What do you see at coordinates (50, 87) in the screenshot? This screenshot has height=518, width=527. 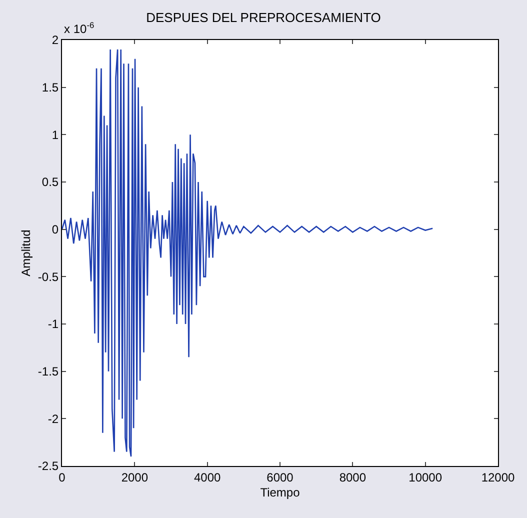 I see `y-tick-label: 1.5` at bounding box center [50, 87].